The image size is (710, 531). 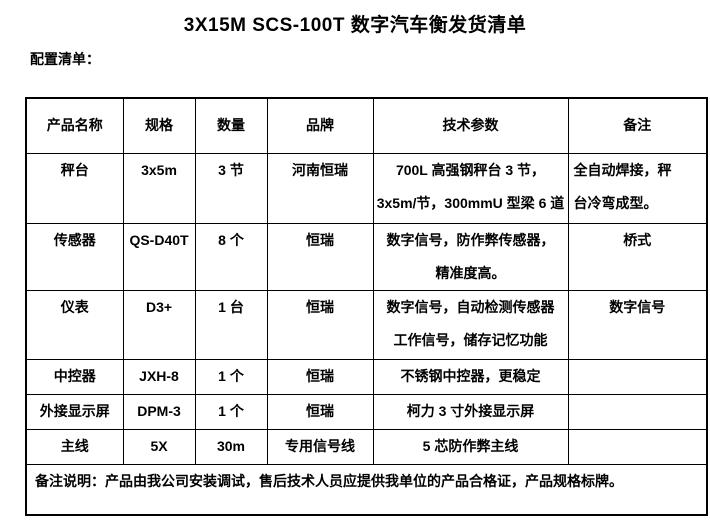 I want to click on param-line: 数字信号，防作弊传感器，, so click(x=470, y=239).